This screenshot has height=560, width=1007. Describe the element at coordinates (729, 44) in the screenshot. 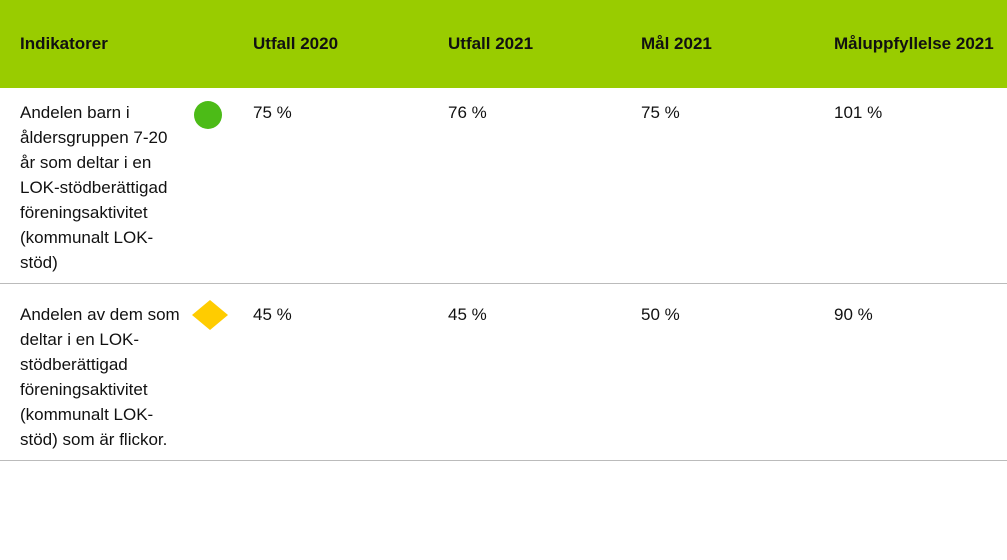

I see `header-cell: Mål 2021` at that location.